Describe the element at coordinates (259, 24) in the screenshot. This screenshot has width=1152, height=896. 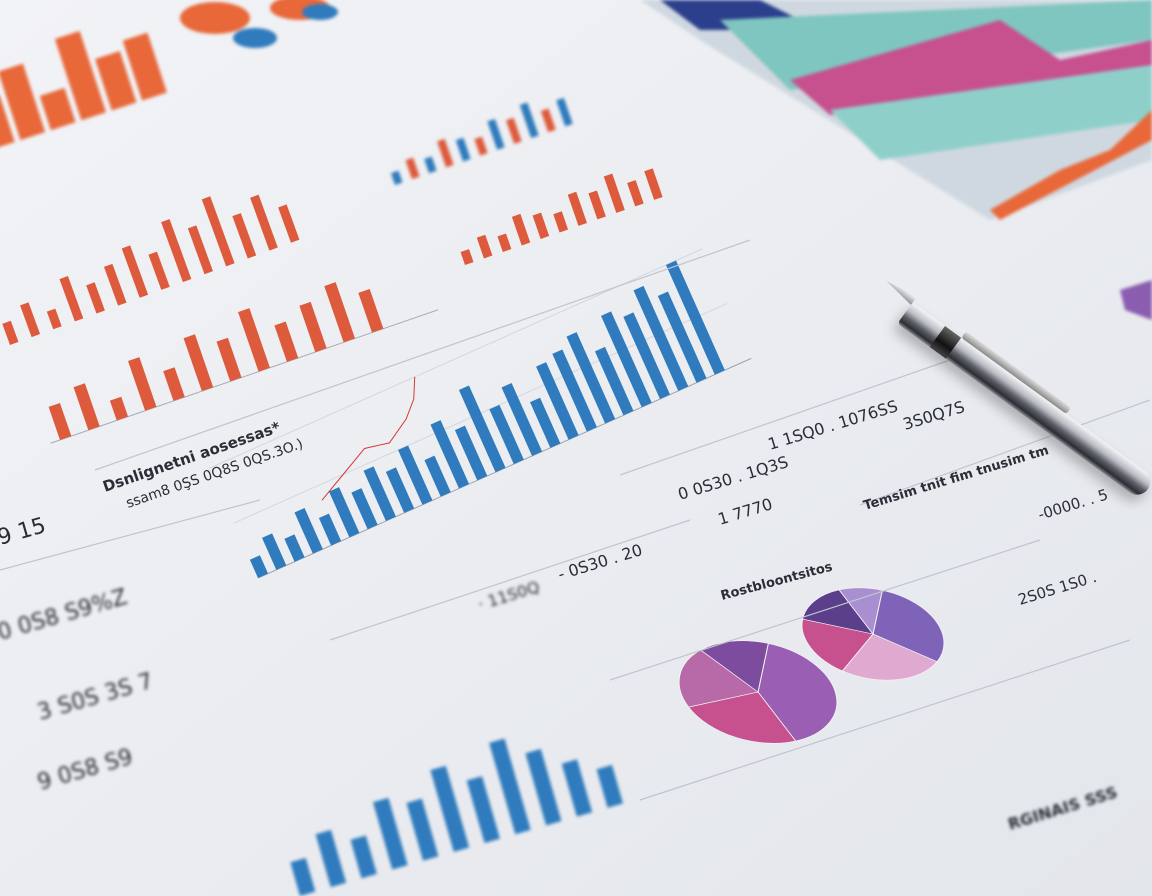
I see `top-pie-fragments` at that location.